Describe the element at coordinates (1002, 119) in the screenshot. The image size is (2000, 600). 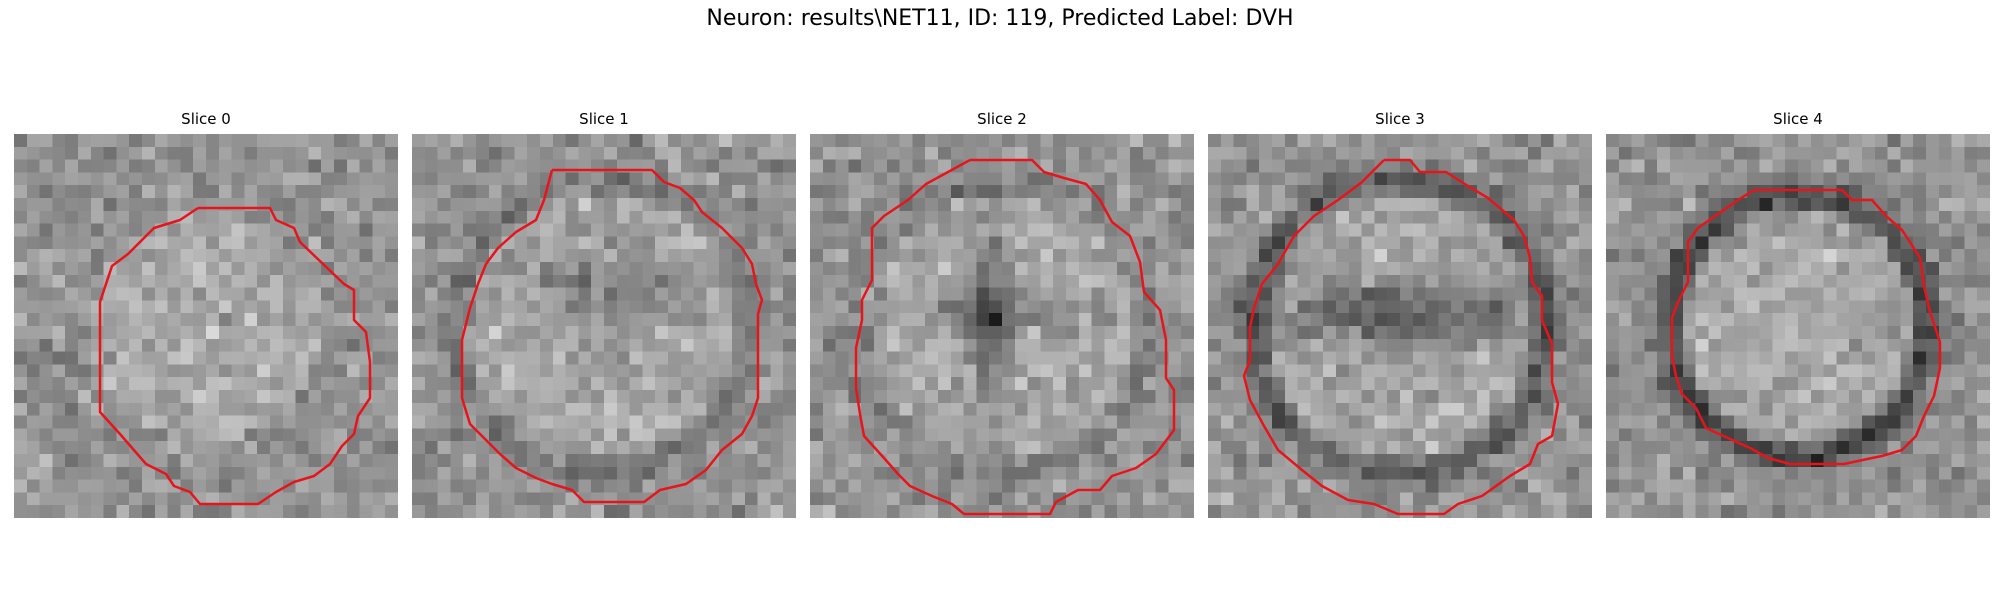
I see `panel-title-slice-2: Slice 2` at that location.